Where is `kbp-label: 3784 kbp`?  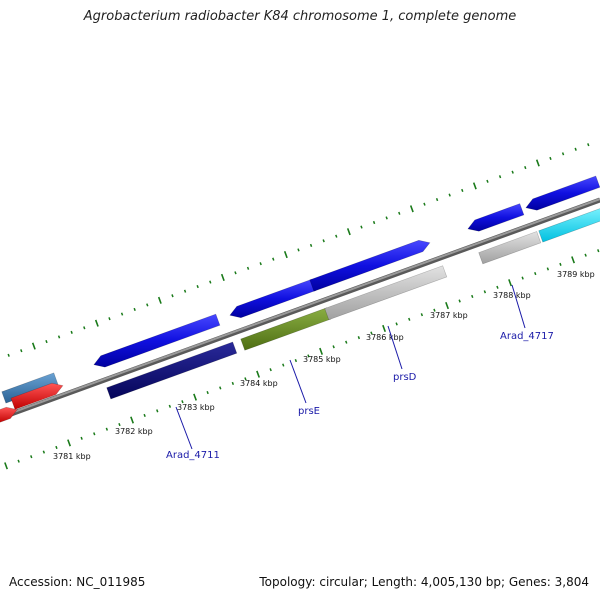 kbp-label: 3784 kbp is located at coordinates (259, 383).